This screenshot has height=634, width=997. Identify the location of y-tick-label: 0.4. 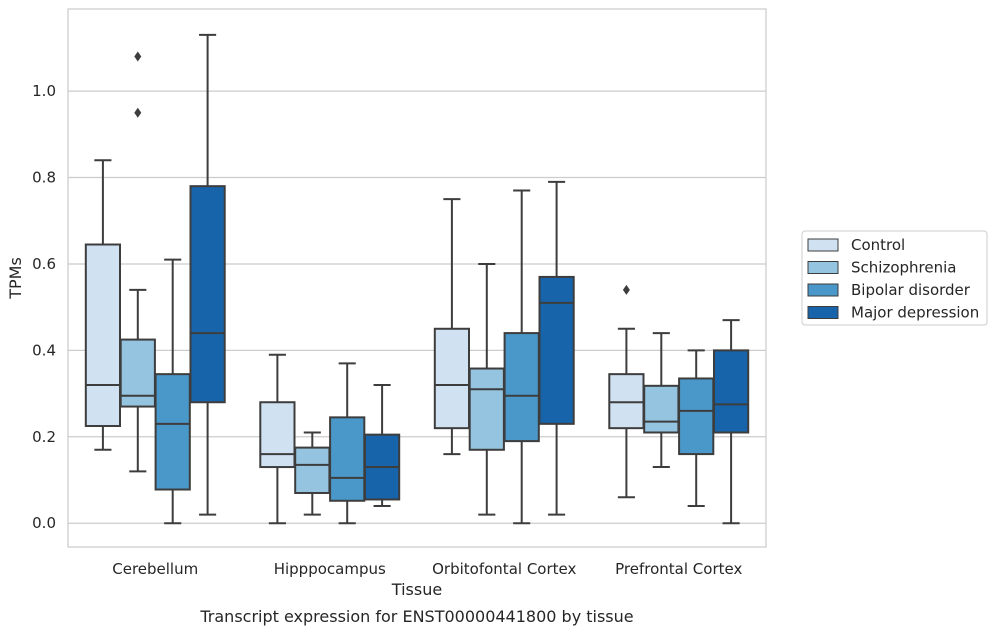
(44, 350).